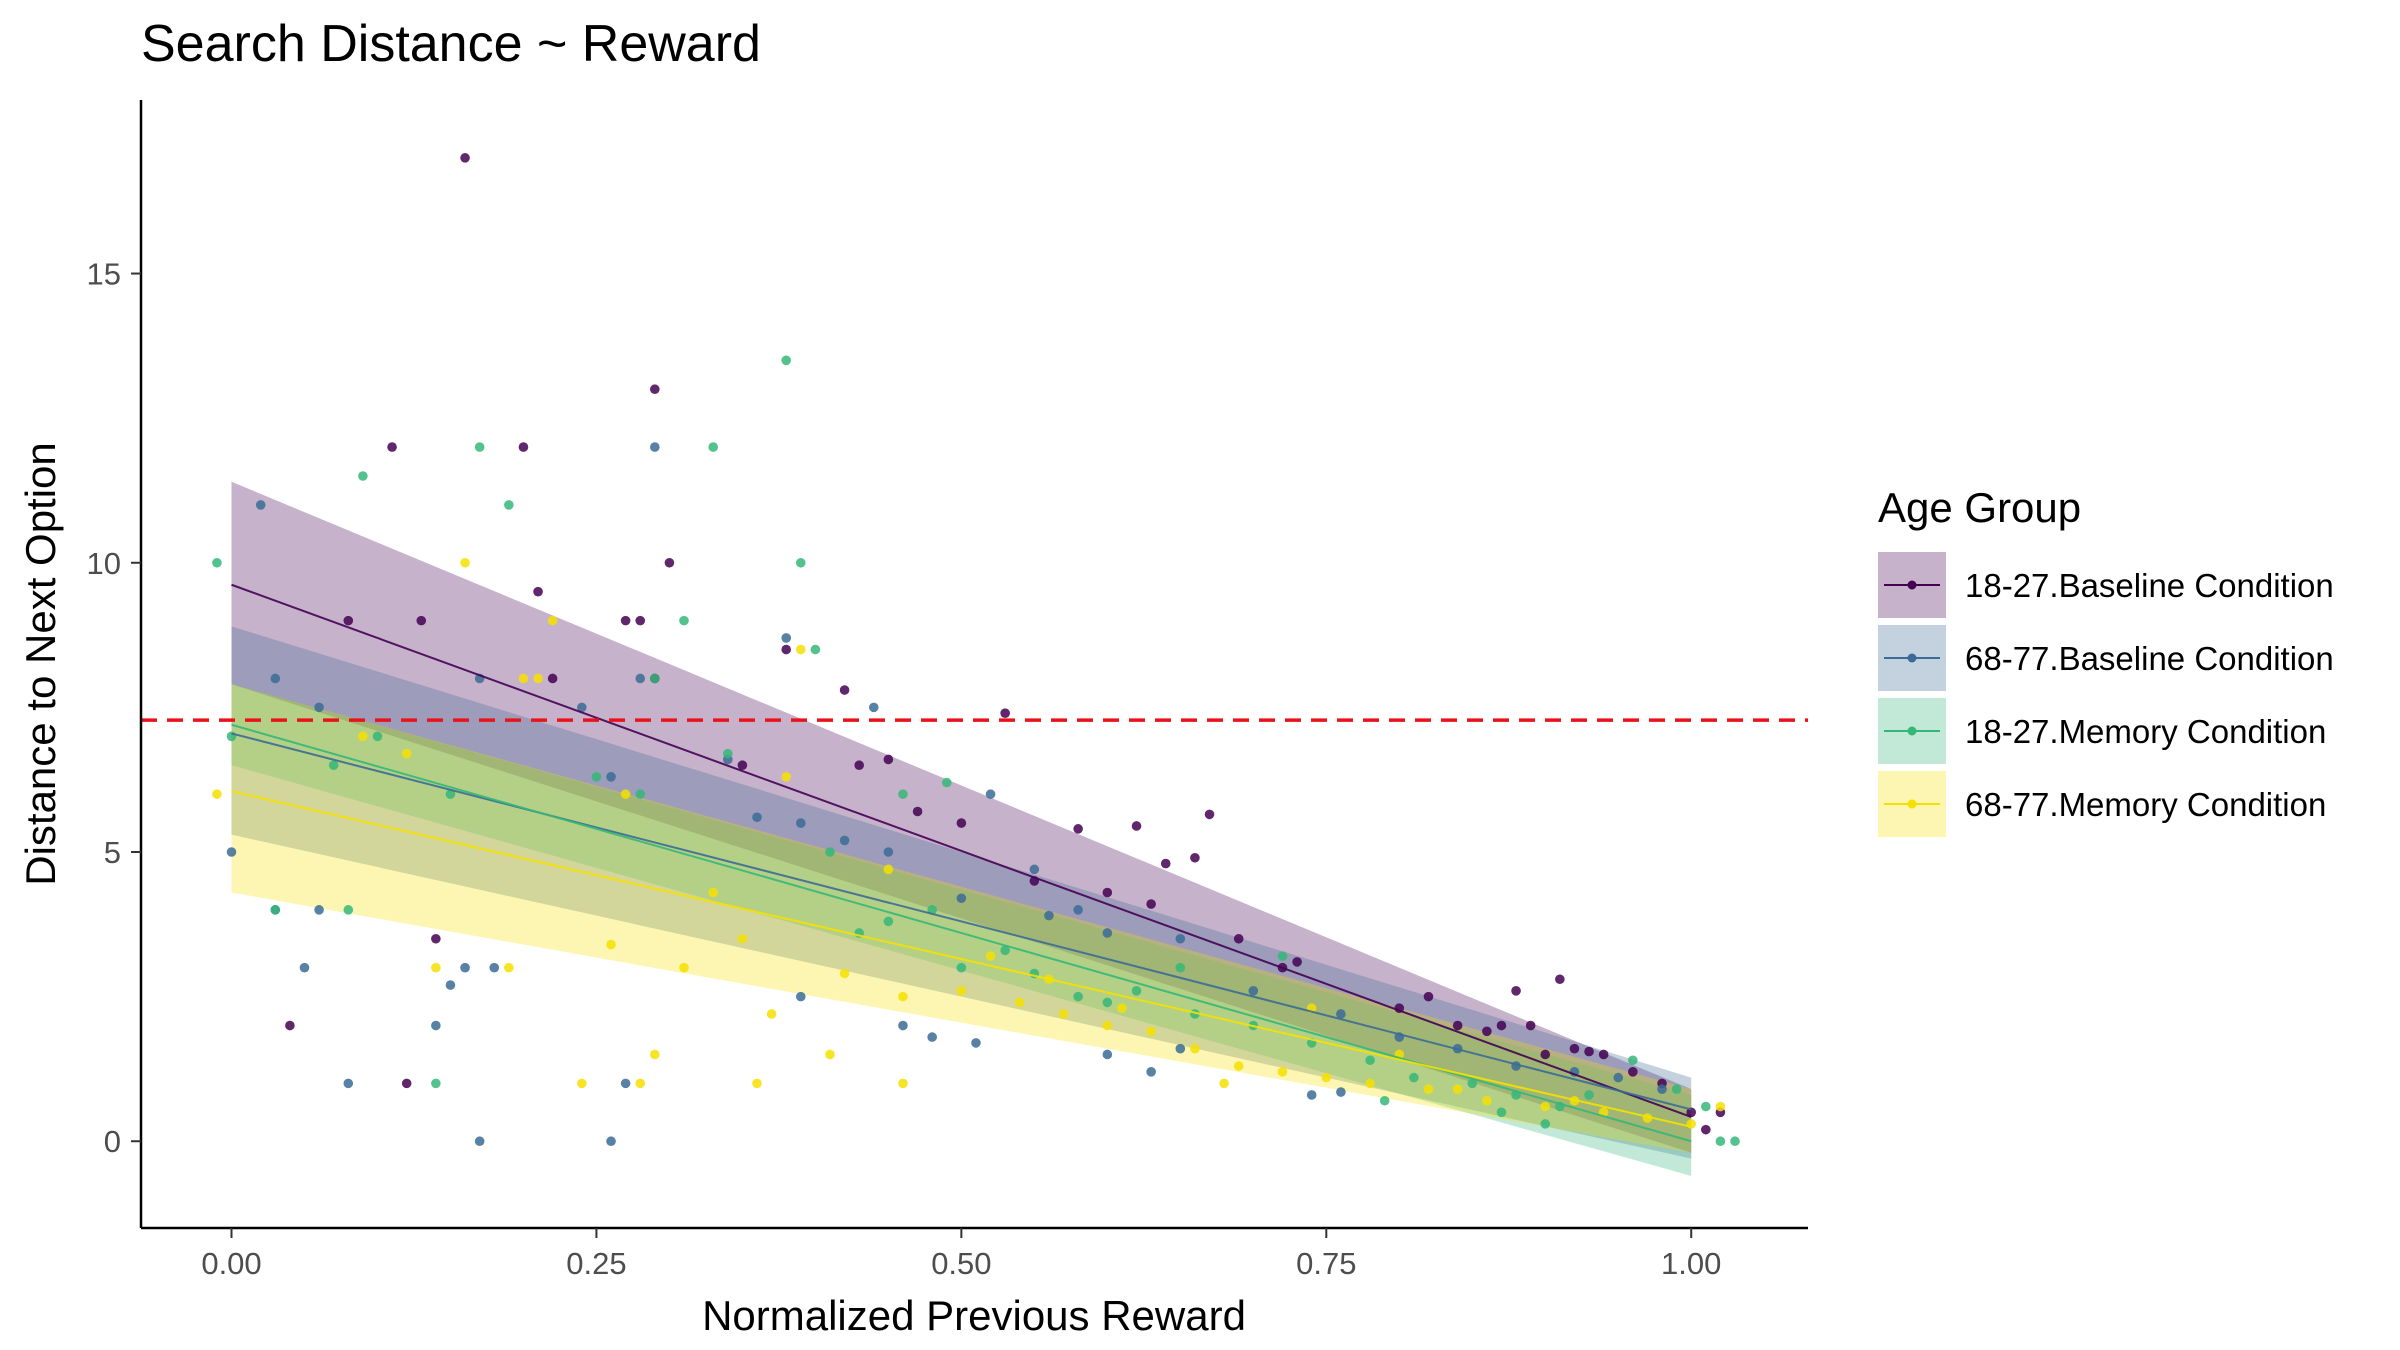 This screenshot has height=1350, width=2400. What do you see at coordinates (1979, 507) in the screenshot?
I see `legend-title: Age Group` at bounding box center [1979, 507].